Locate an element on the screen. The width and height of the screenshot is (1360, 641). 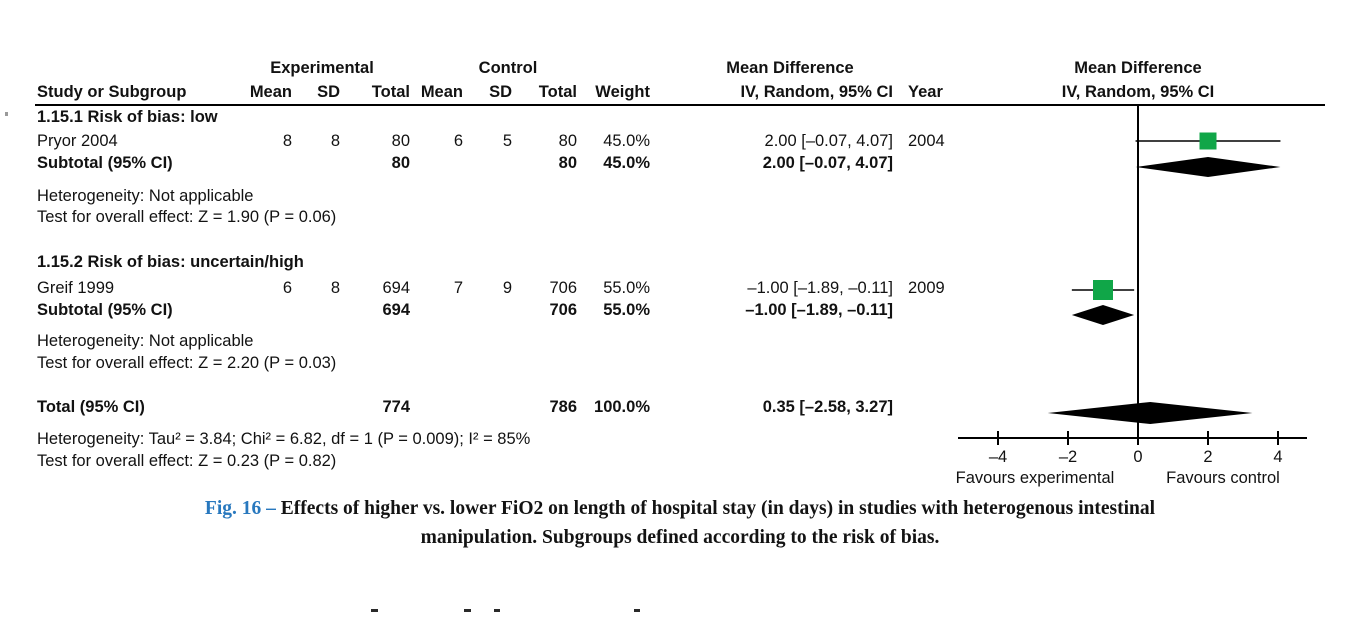
cell-study: Pryor 2004 is located at coordinates (77, 141).